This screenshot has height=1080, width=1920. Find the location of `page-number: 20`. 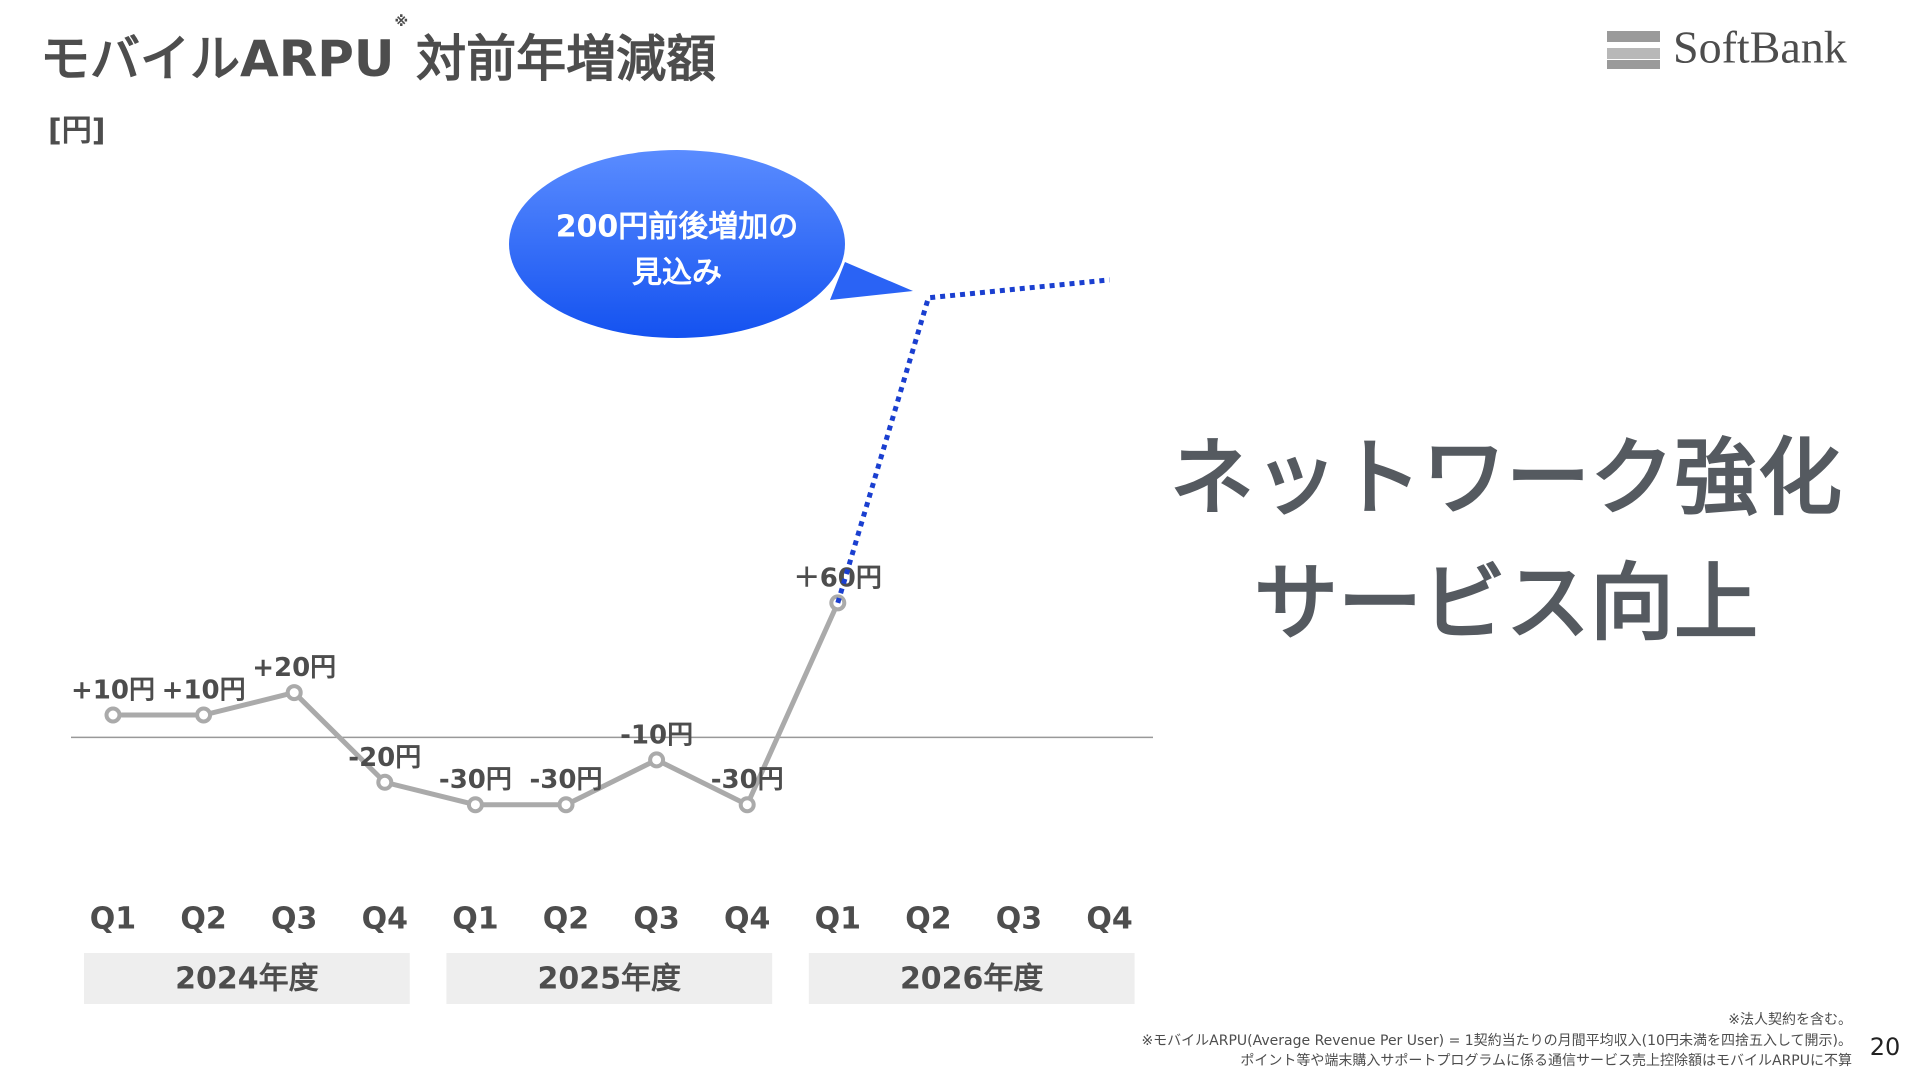

page-number: 20 is located at coordinates (1885, 1047).